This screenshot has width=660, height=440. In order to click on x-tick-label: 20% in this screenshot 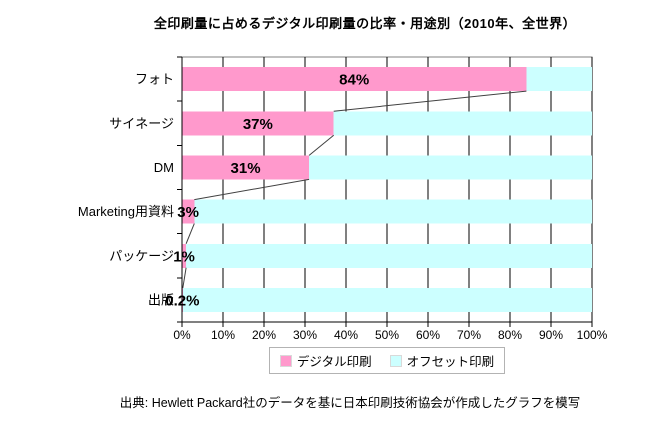, I will do `click(264, 335)`.